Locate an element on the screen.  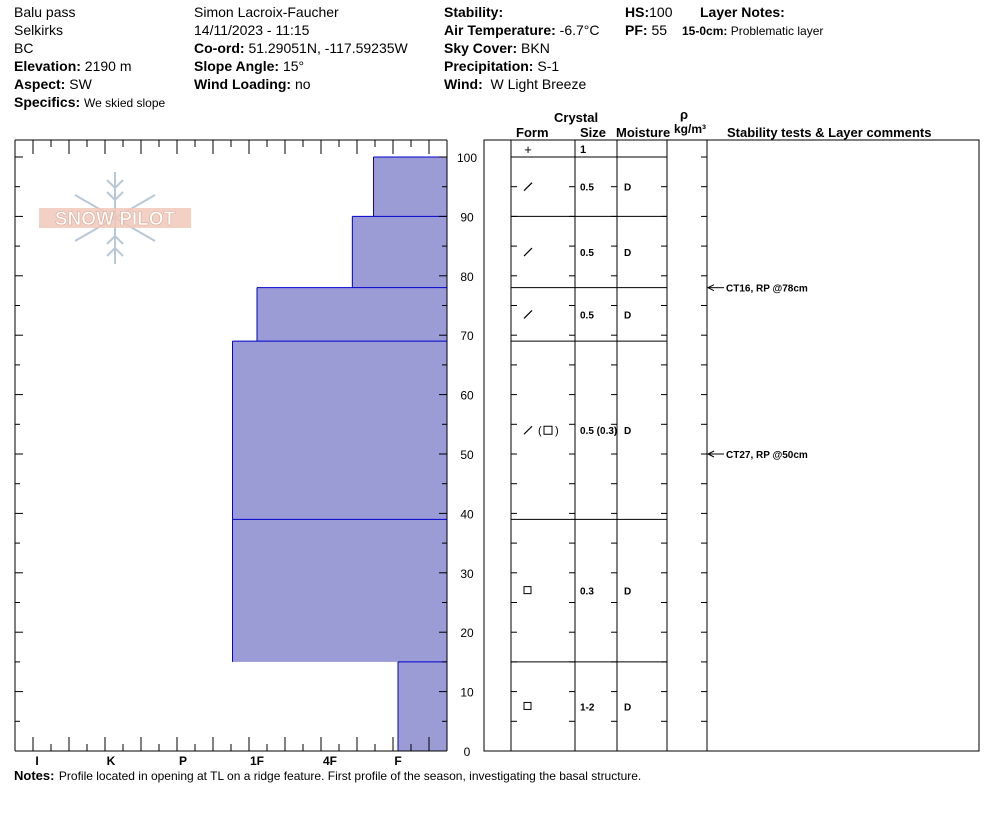
depth-tick-label: 100 is located at coordinates (467, 158).